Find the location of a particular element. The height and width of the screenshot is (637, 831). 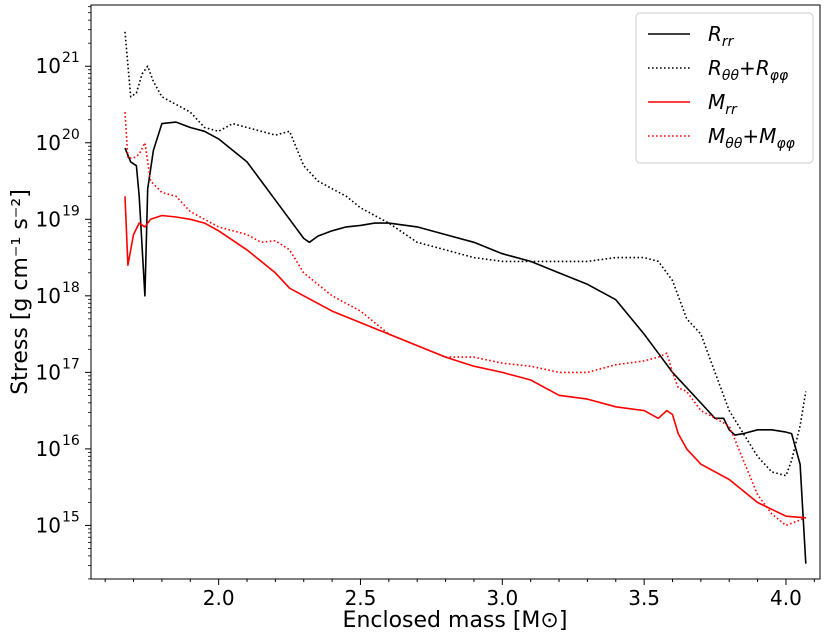

x-tick-label: 3.5 is located at coordinates (644, 598).